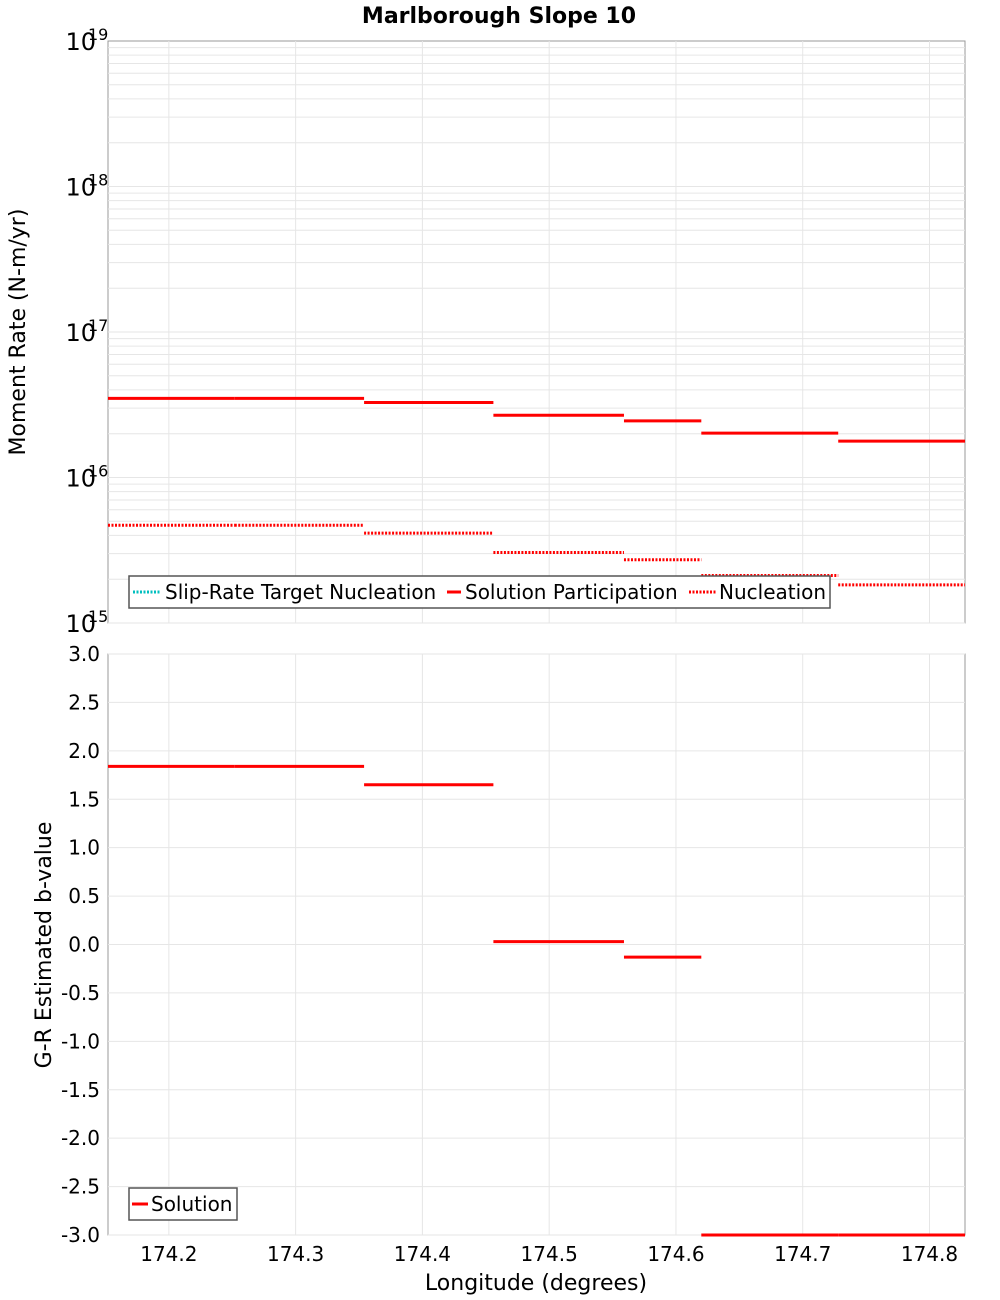 The height and width of the screenshot is (1300, 1000). I want to click on b-value-y-tick-label: -0.5, so click(80, 993).